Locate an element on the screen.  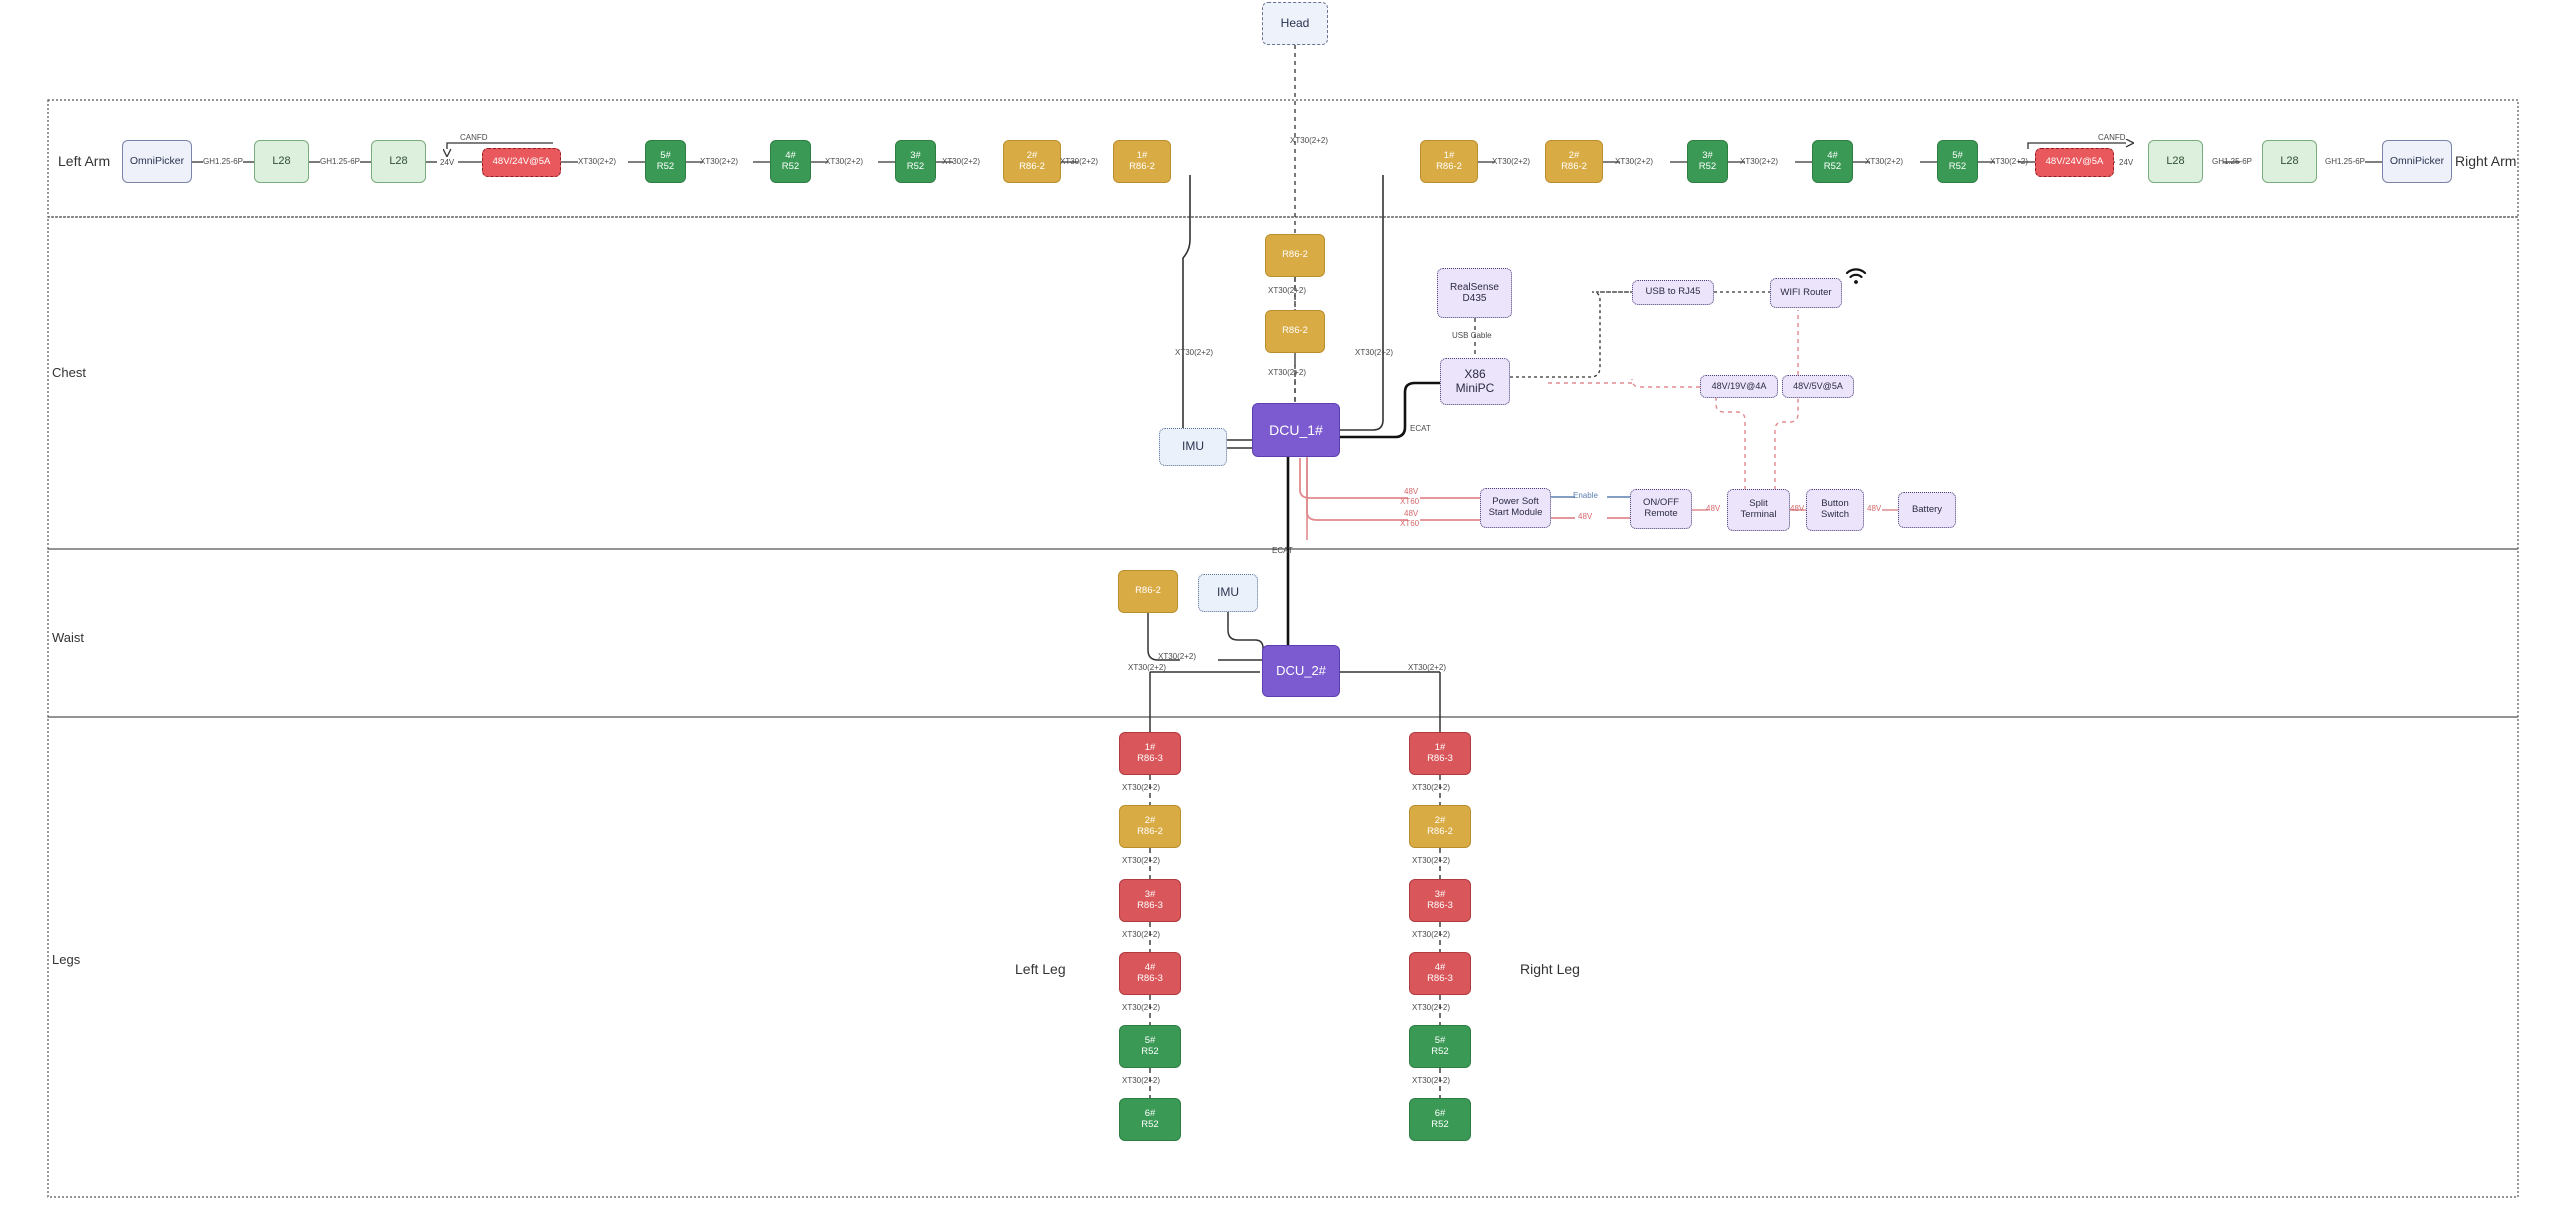
right-arm-node-joint-5: 5# R52 is located at coordinates (1957, 161).